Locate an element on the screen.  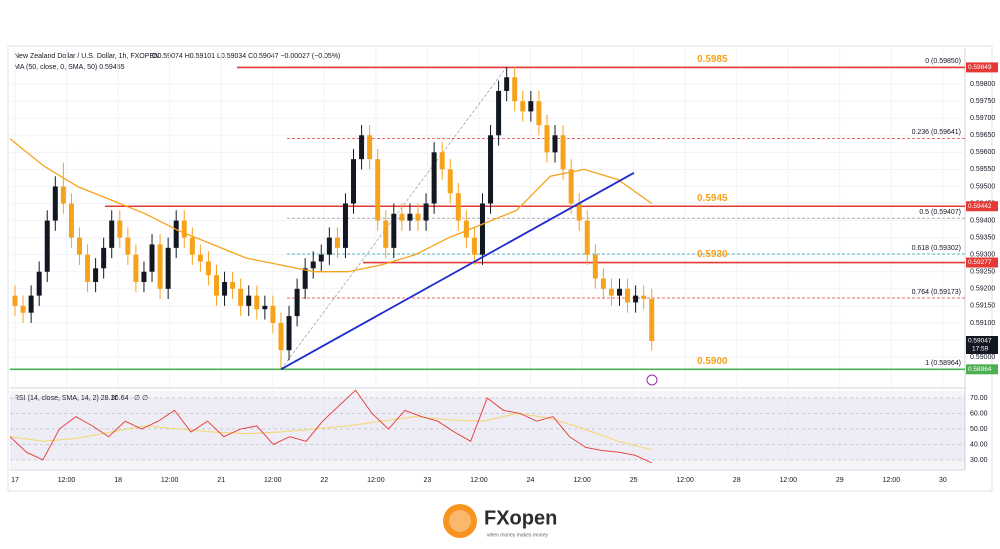
logo-emblem-inner is located at coordinates (460, 521).